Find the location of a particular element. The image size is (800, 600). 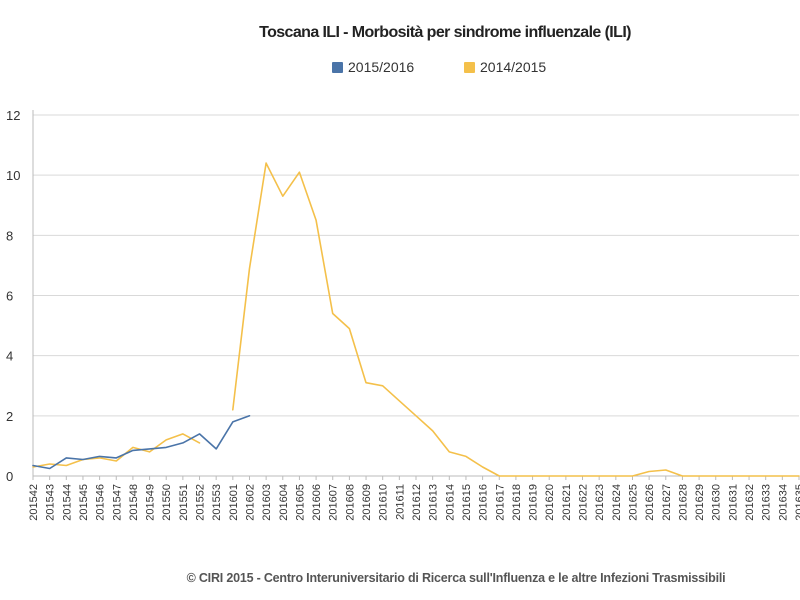

x-tick-label-201610: 201610 is located at coordinates (384, 502).